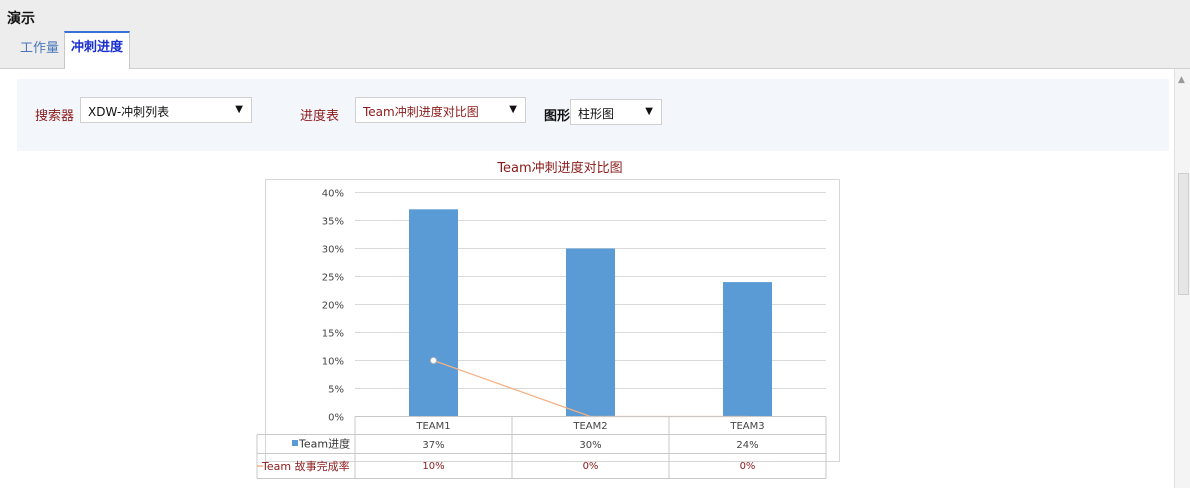  Describe the element at coordinates (129, 112) in the screenshot. I see `searcher-value: XDW-冲刺列表` at that location.